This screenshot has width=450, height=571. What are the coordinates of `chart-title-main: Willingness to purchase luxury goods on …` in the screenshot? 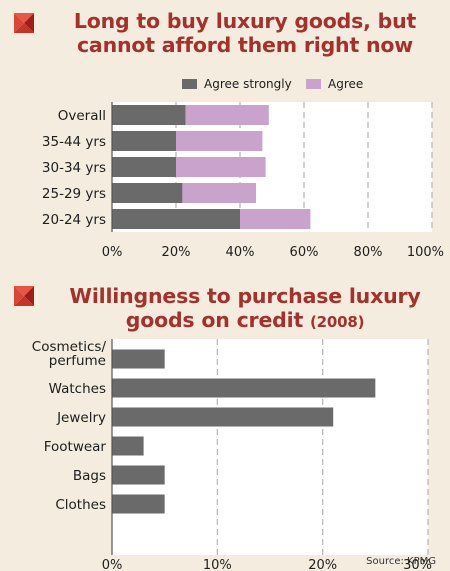 It's located at (245, 308).